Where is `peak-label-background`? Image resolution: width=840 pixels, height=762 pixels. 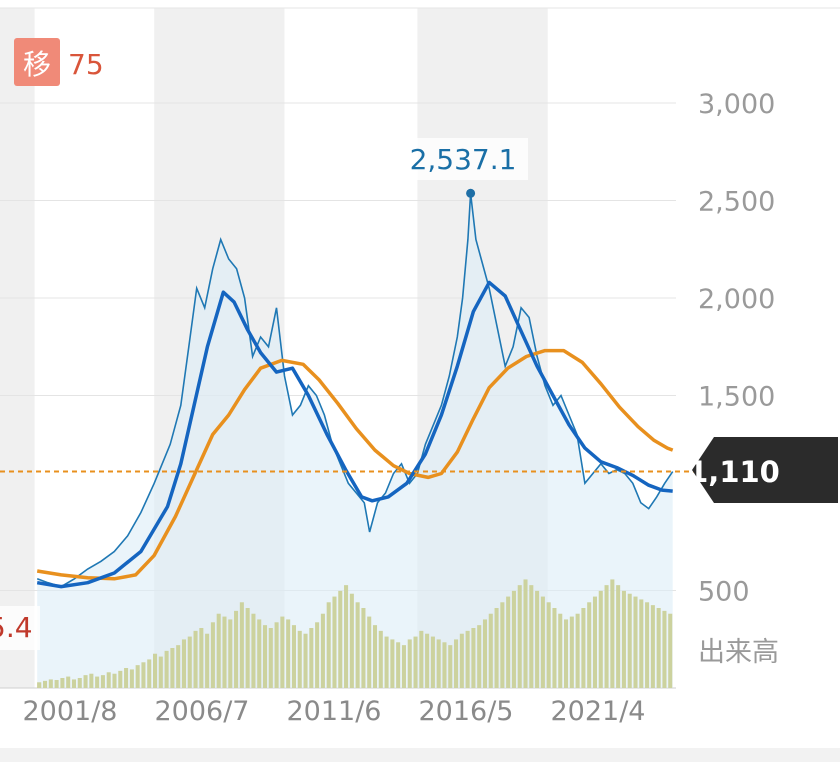 peak-label-background is located at coordinates (463, 159).